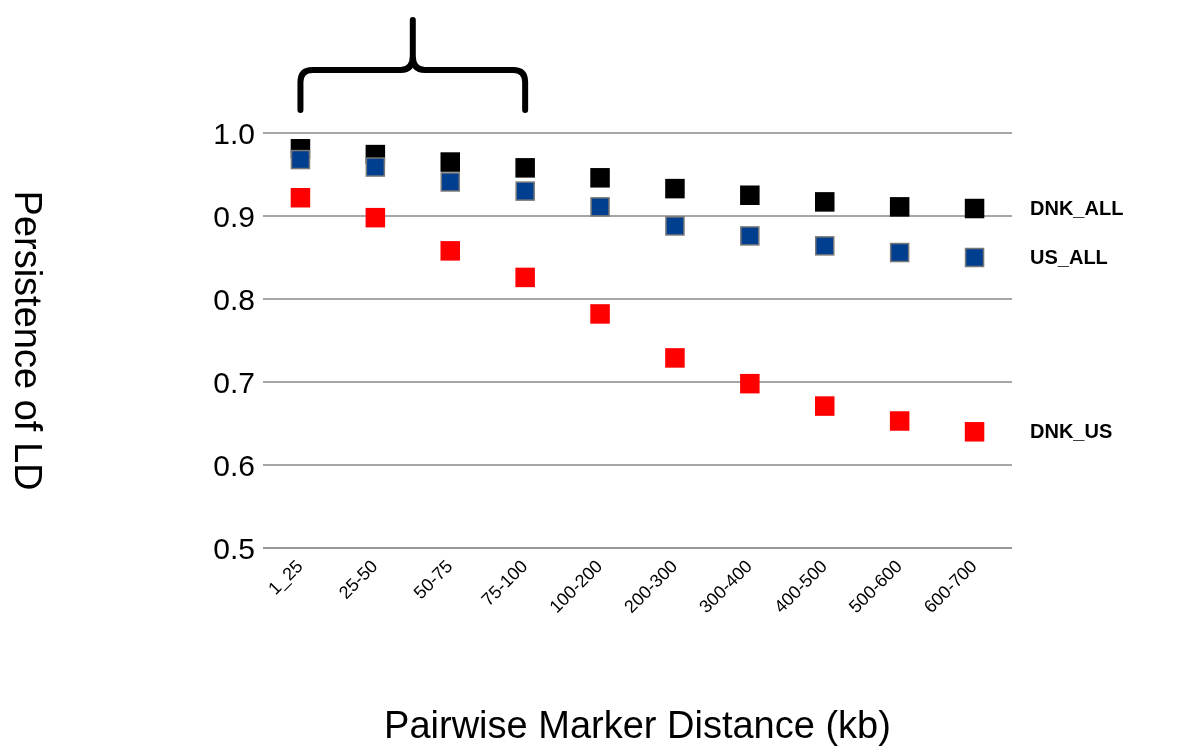  I want to click on text: DNK_US, so click(1071, 431).